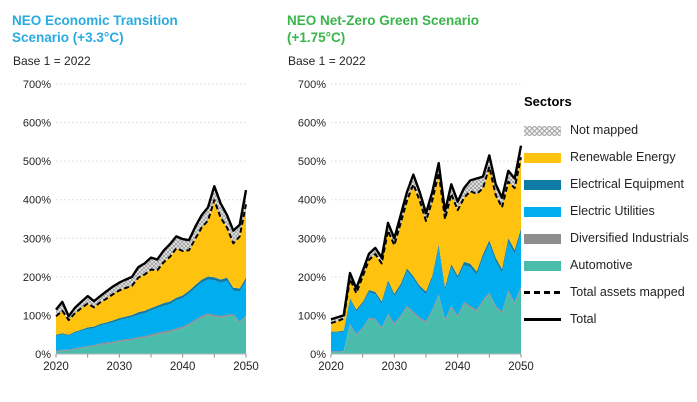 Image resolution: width=697 pixels, height=402 pixels. I want to click on legend-item-renewable-energy: Renewable Energy, so click(610, 157).